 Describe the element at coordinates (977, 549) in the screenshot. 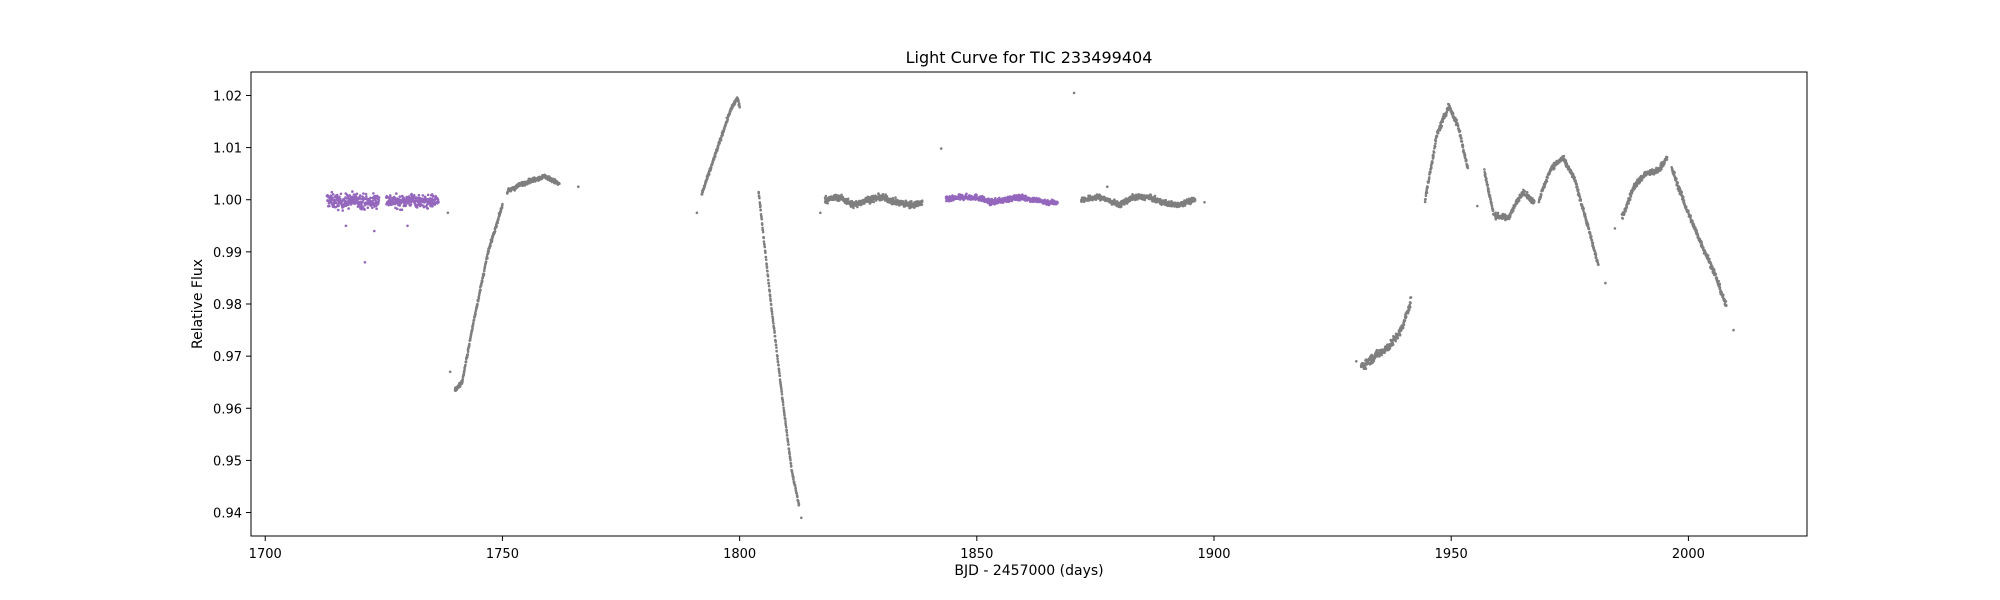

I see `x-axis-ticks: 1700 1750 1800 1850 1900 1950 2000` at that location.